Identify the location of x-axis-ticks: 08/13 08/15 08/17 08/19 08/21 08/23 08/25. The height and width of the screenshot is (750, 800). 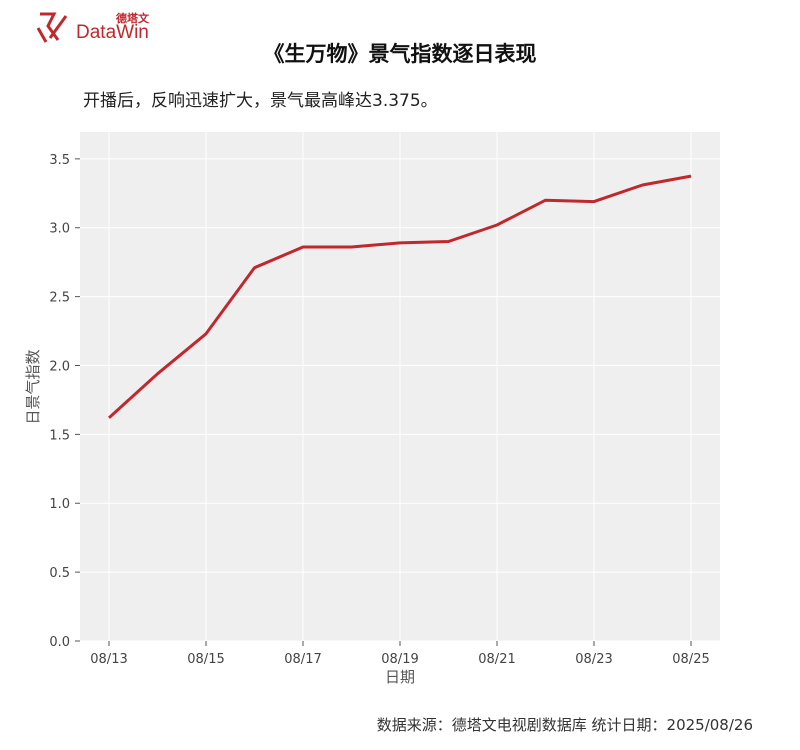
(400, 654).